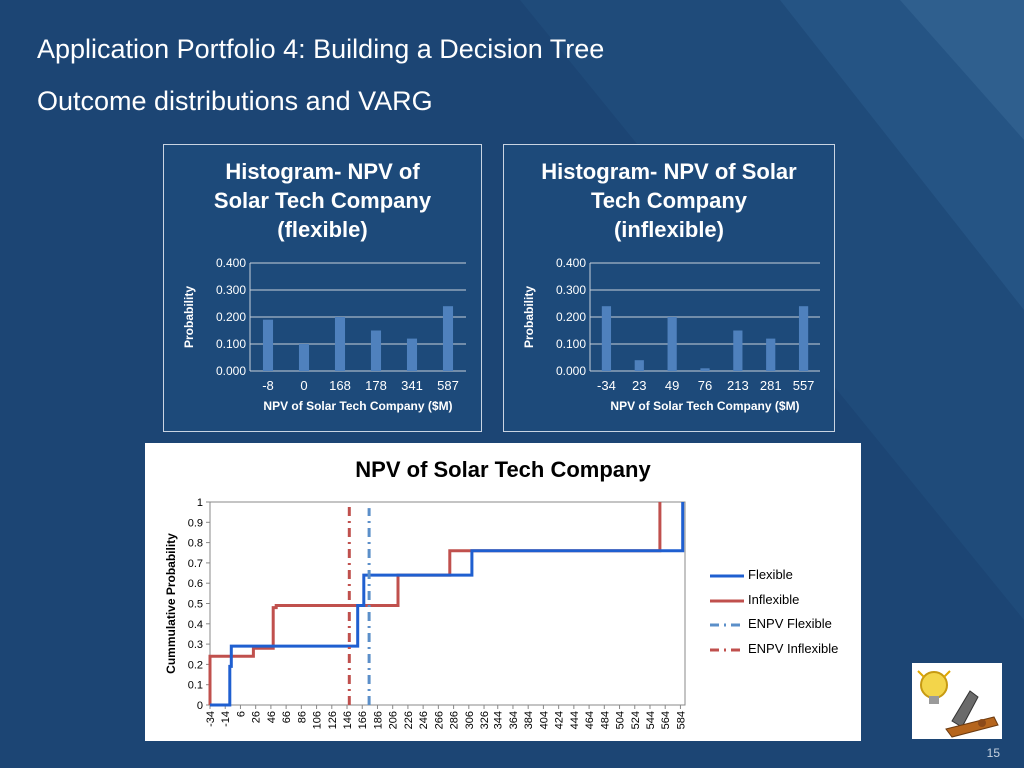 The width and height of the screenshot is (1024, 768). I want to click on x-tick-label: 344, so click(499, 720).